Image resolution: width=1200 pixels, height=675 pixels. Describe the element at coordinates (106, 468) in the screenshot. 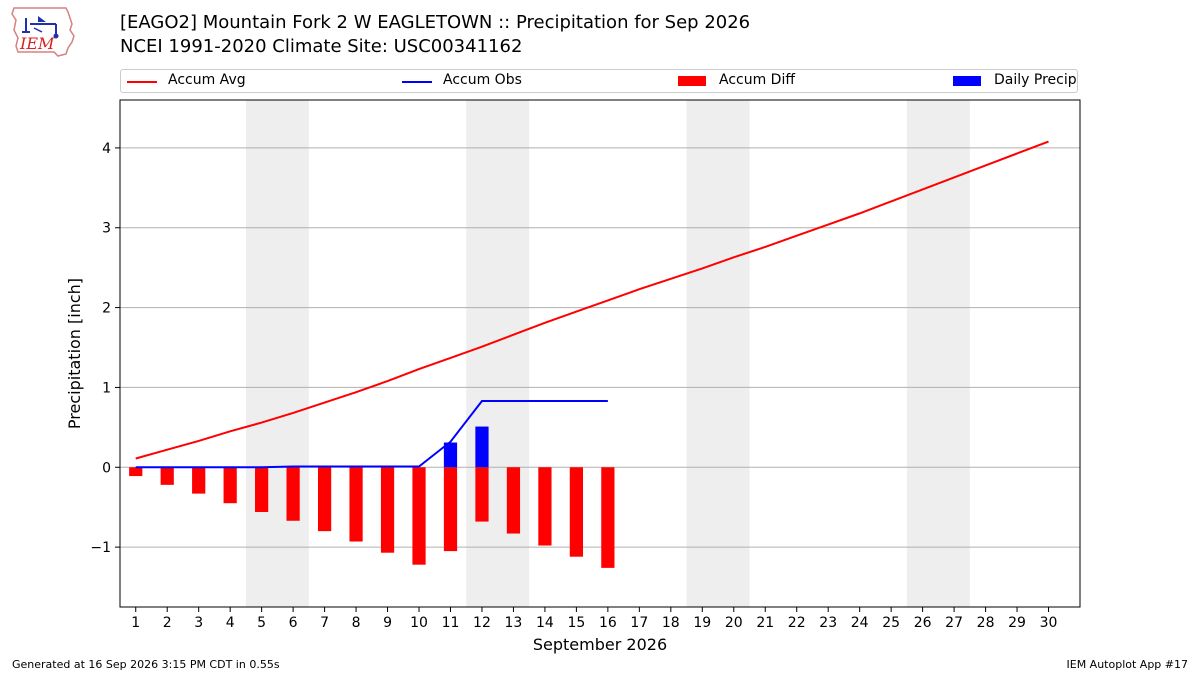

I see `y-tick-label: 0` at that location.